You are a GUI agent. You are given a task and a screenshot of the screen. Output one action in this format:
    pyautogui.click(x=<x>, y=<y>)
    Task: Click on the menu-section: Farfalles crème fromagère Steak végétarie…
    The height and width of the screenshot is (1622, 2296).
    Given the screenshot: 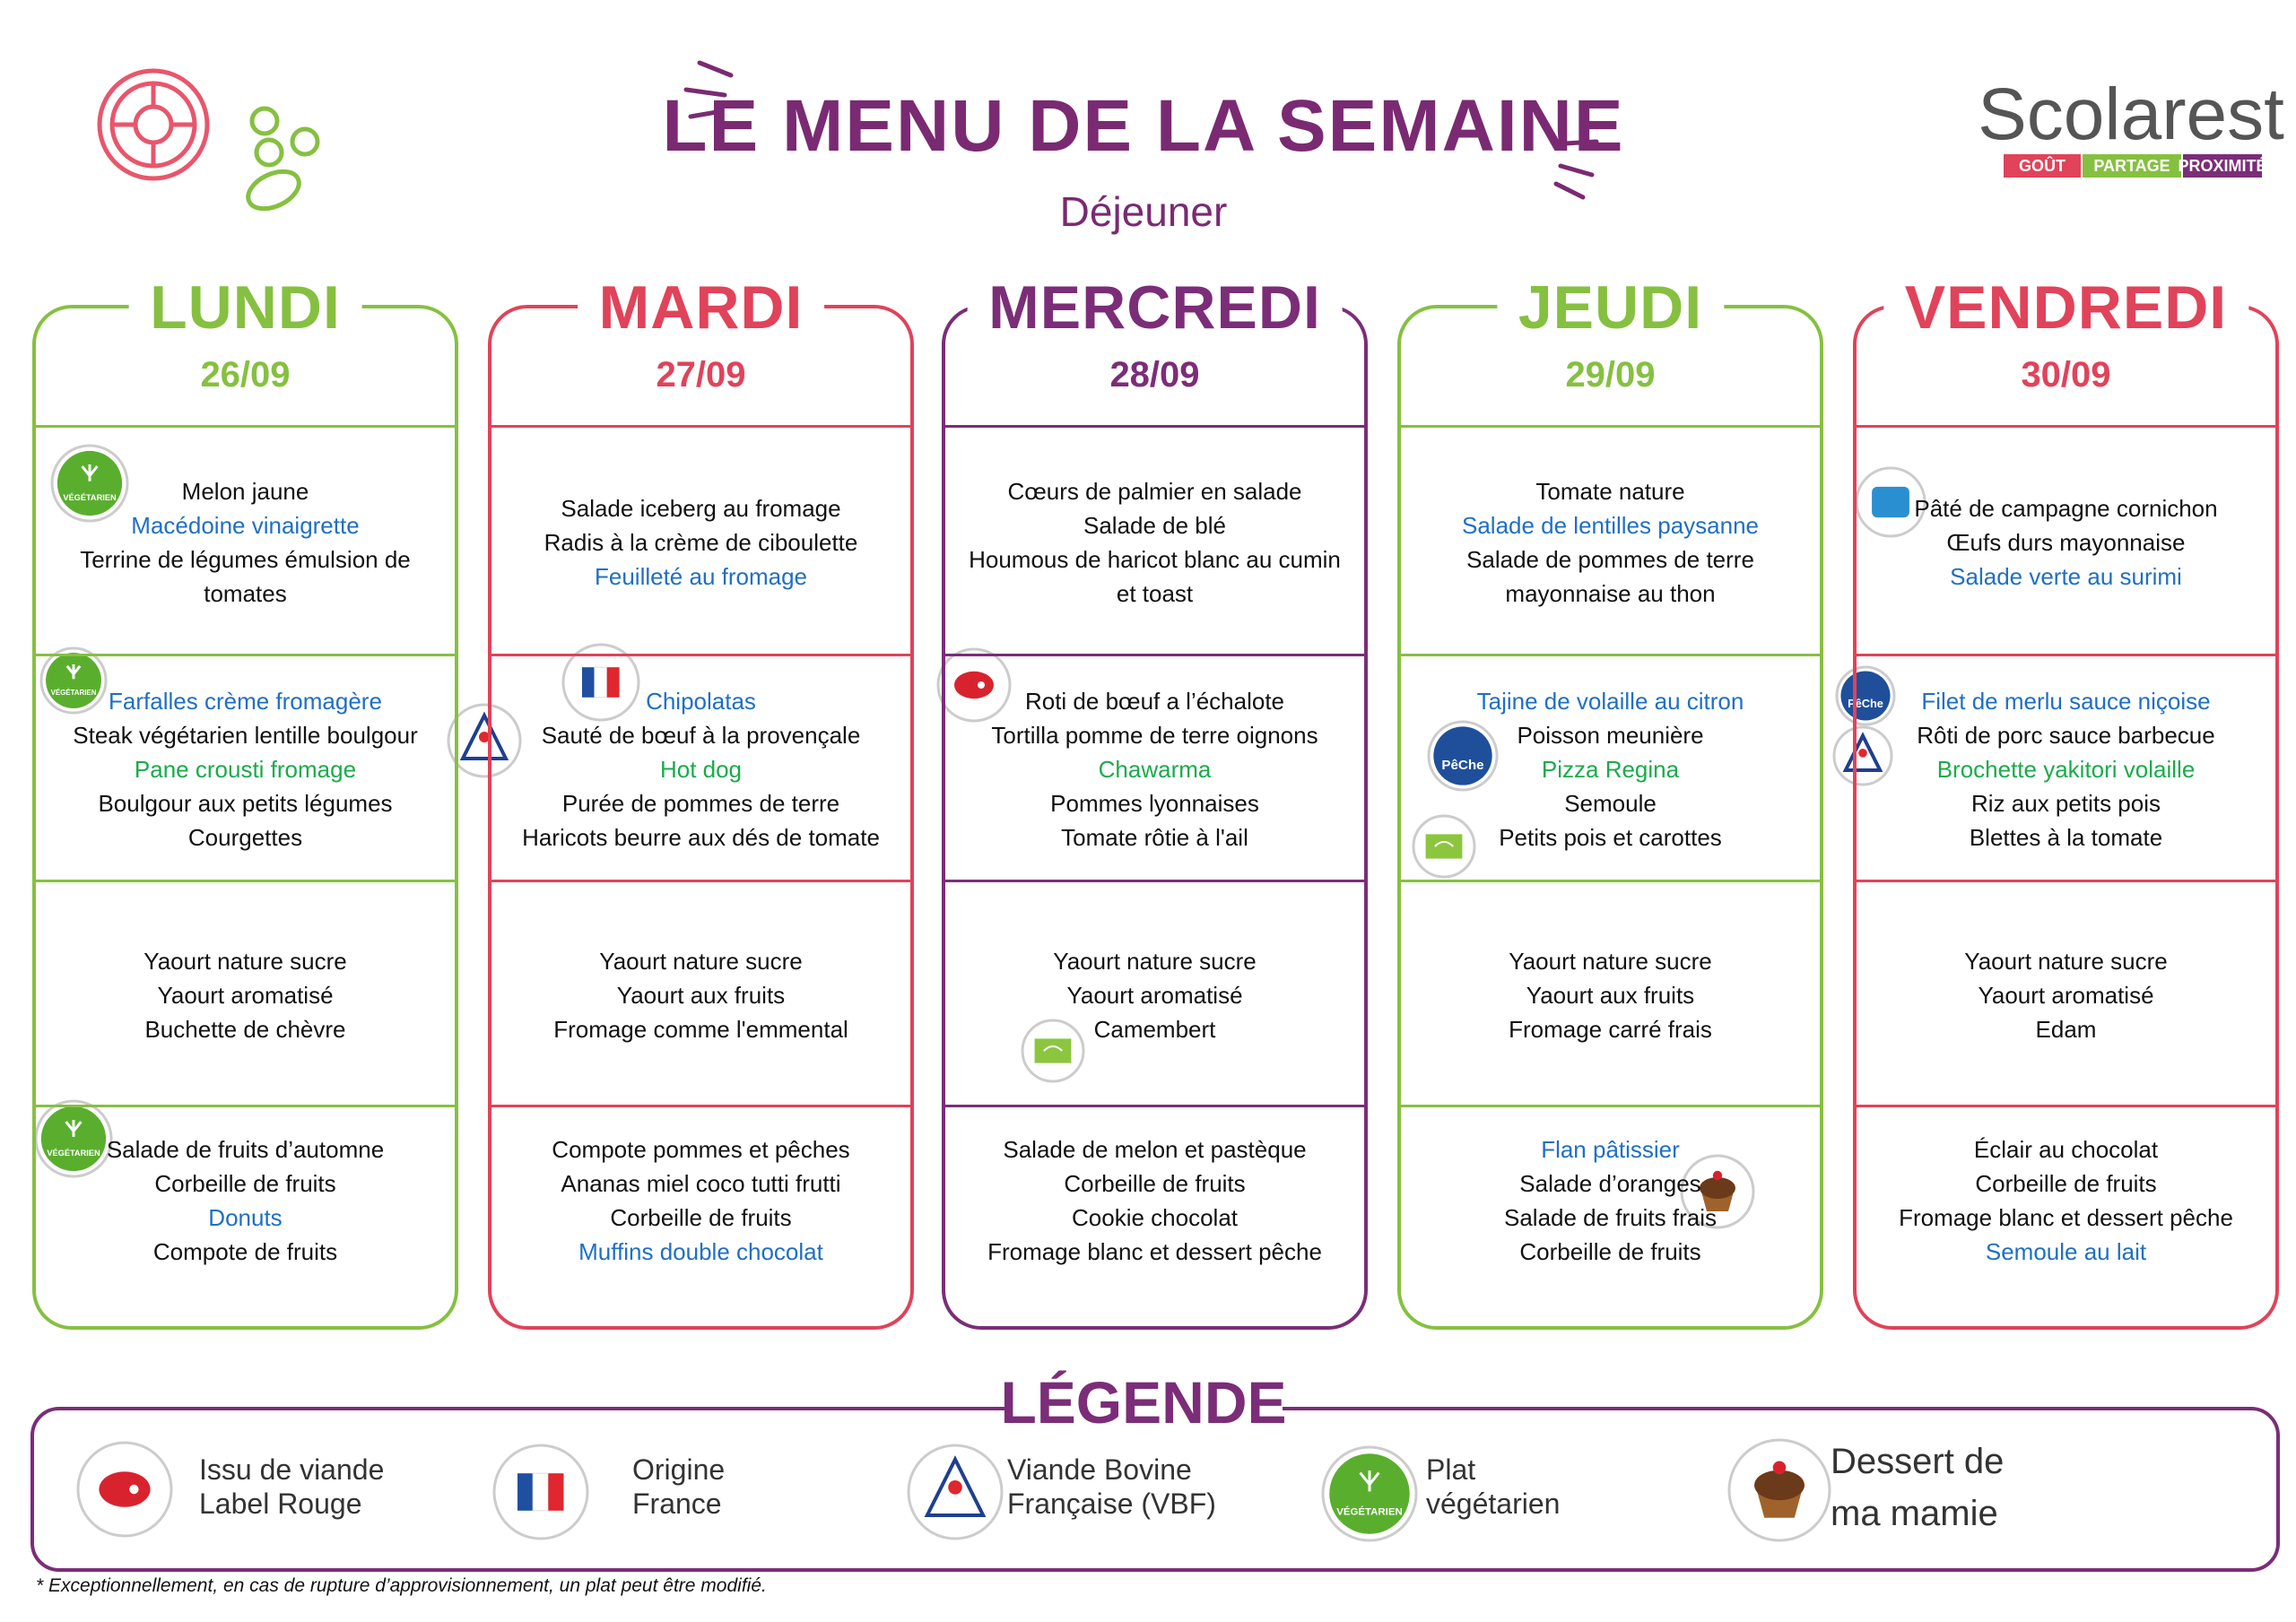 What is the action you would take?
    pyautogui.click(x=245, y=768)
    